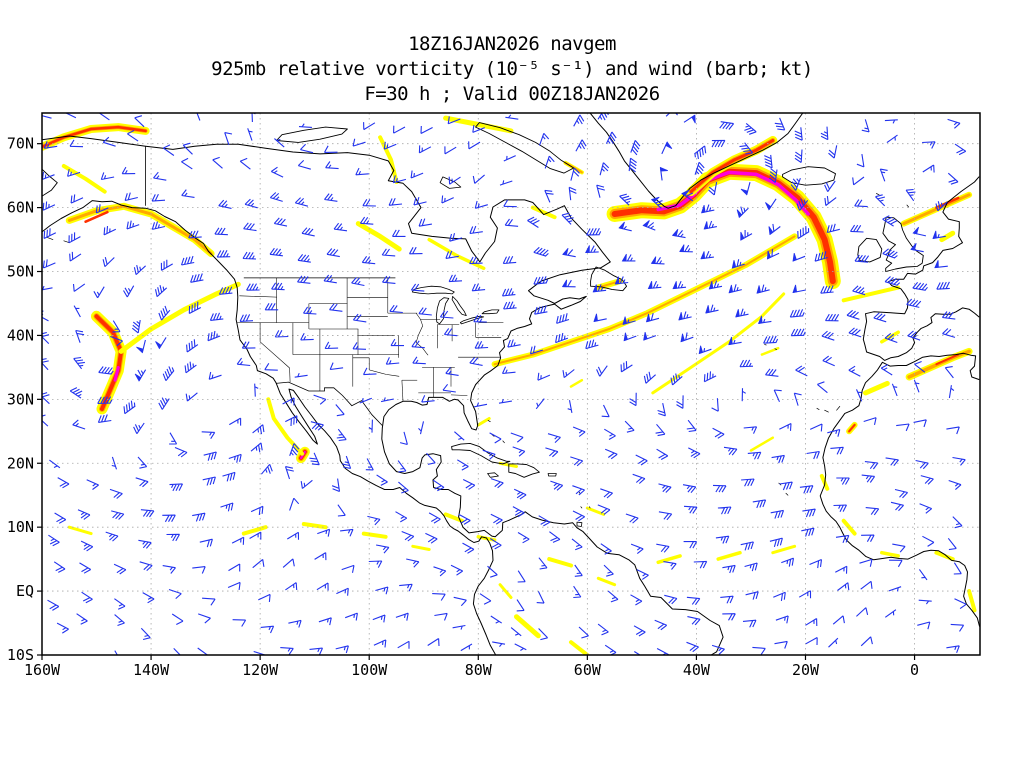  What do you see at coordinates (20, 463) in the screenshot?
I see `lat-tick-label: 20N` at bounding box center [20, 463].